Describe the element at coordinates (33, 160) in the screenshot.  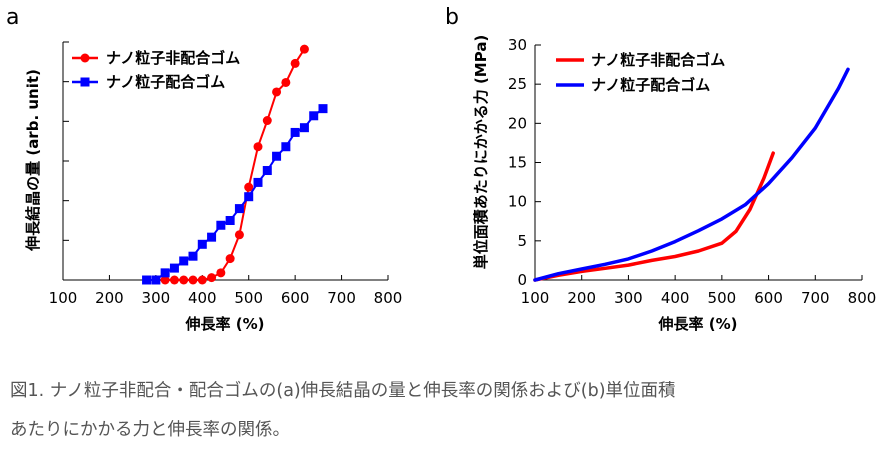
I see `panel-a-y-axis-title: 伸長結晶の量 (arb. unit)` at that location.